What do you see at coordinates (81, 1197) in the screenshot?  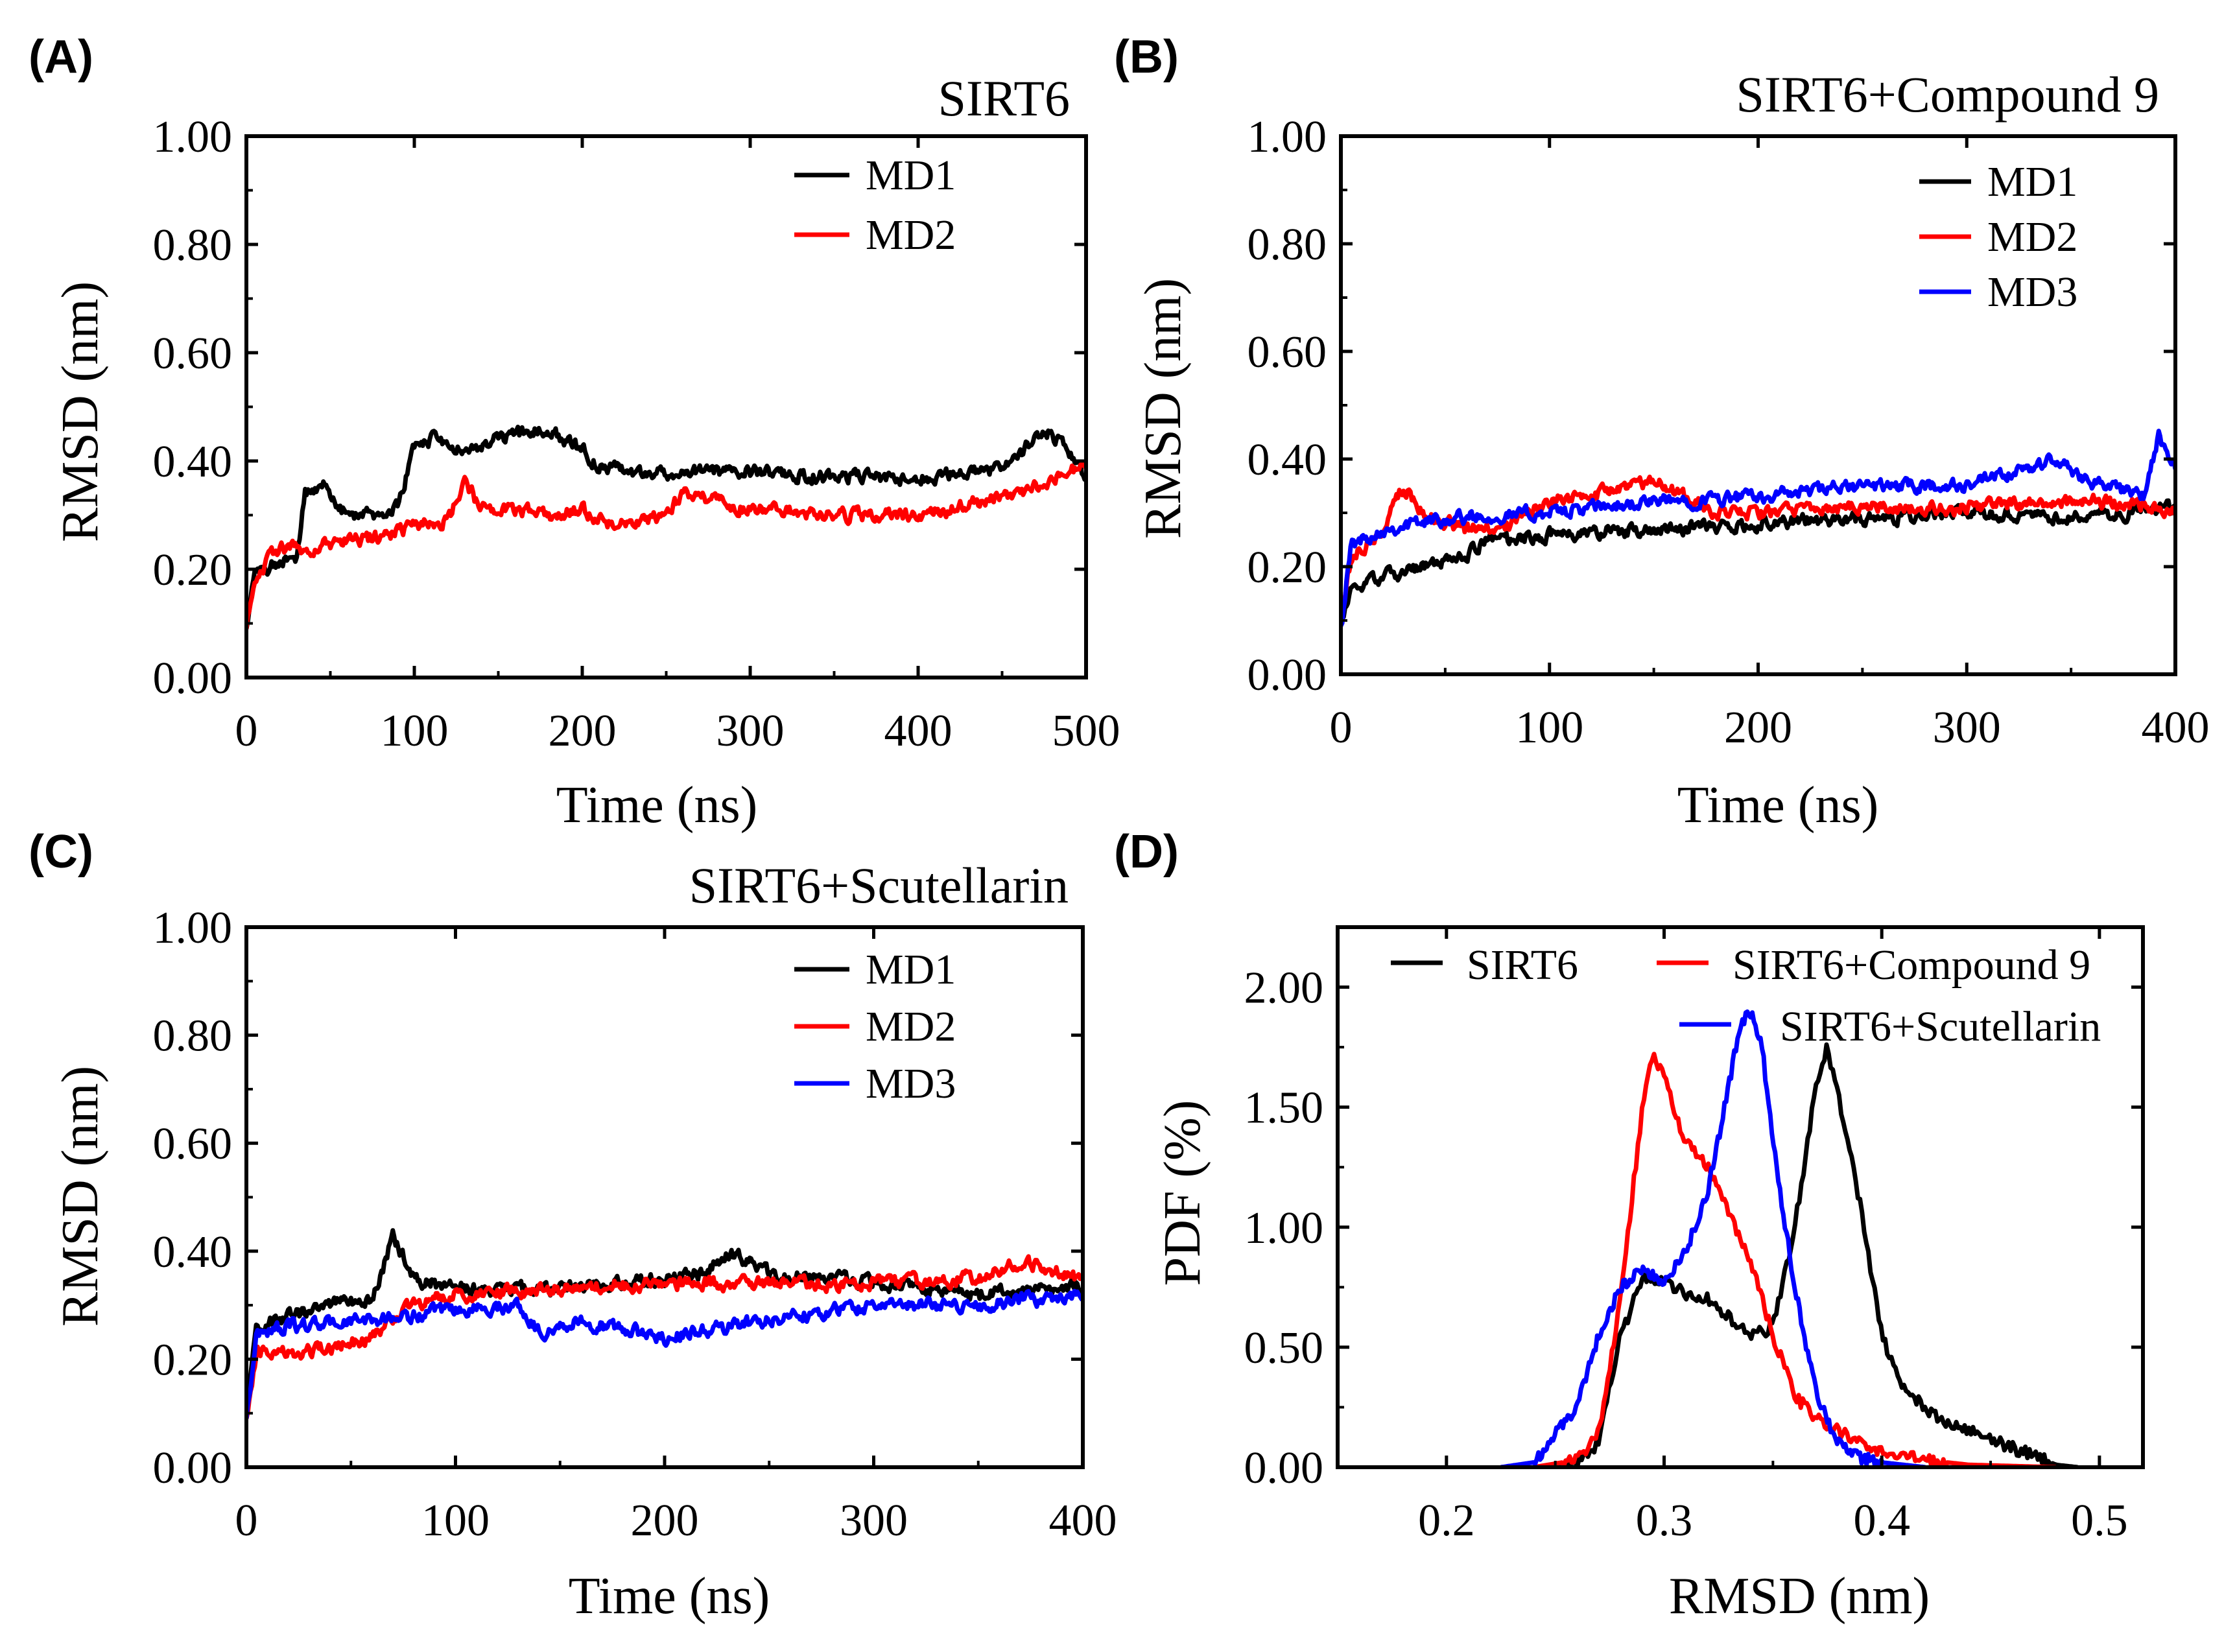 I see `panel-c-ylabel: RMSD (nm)` at bounding box center [81, 1197].